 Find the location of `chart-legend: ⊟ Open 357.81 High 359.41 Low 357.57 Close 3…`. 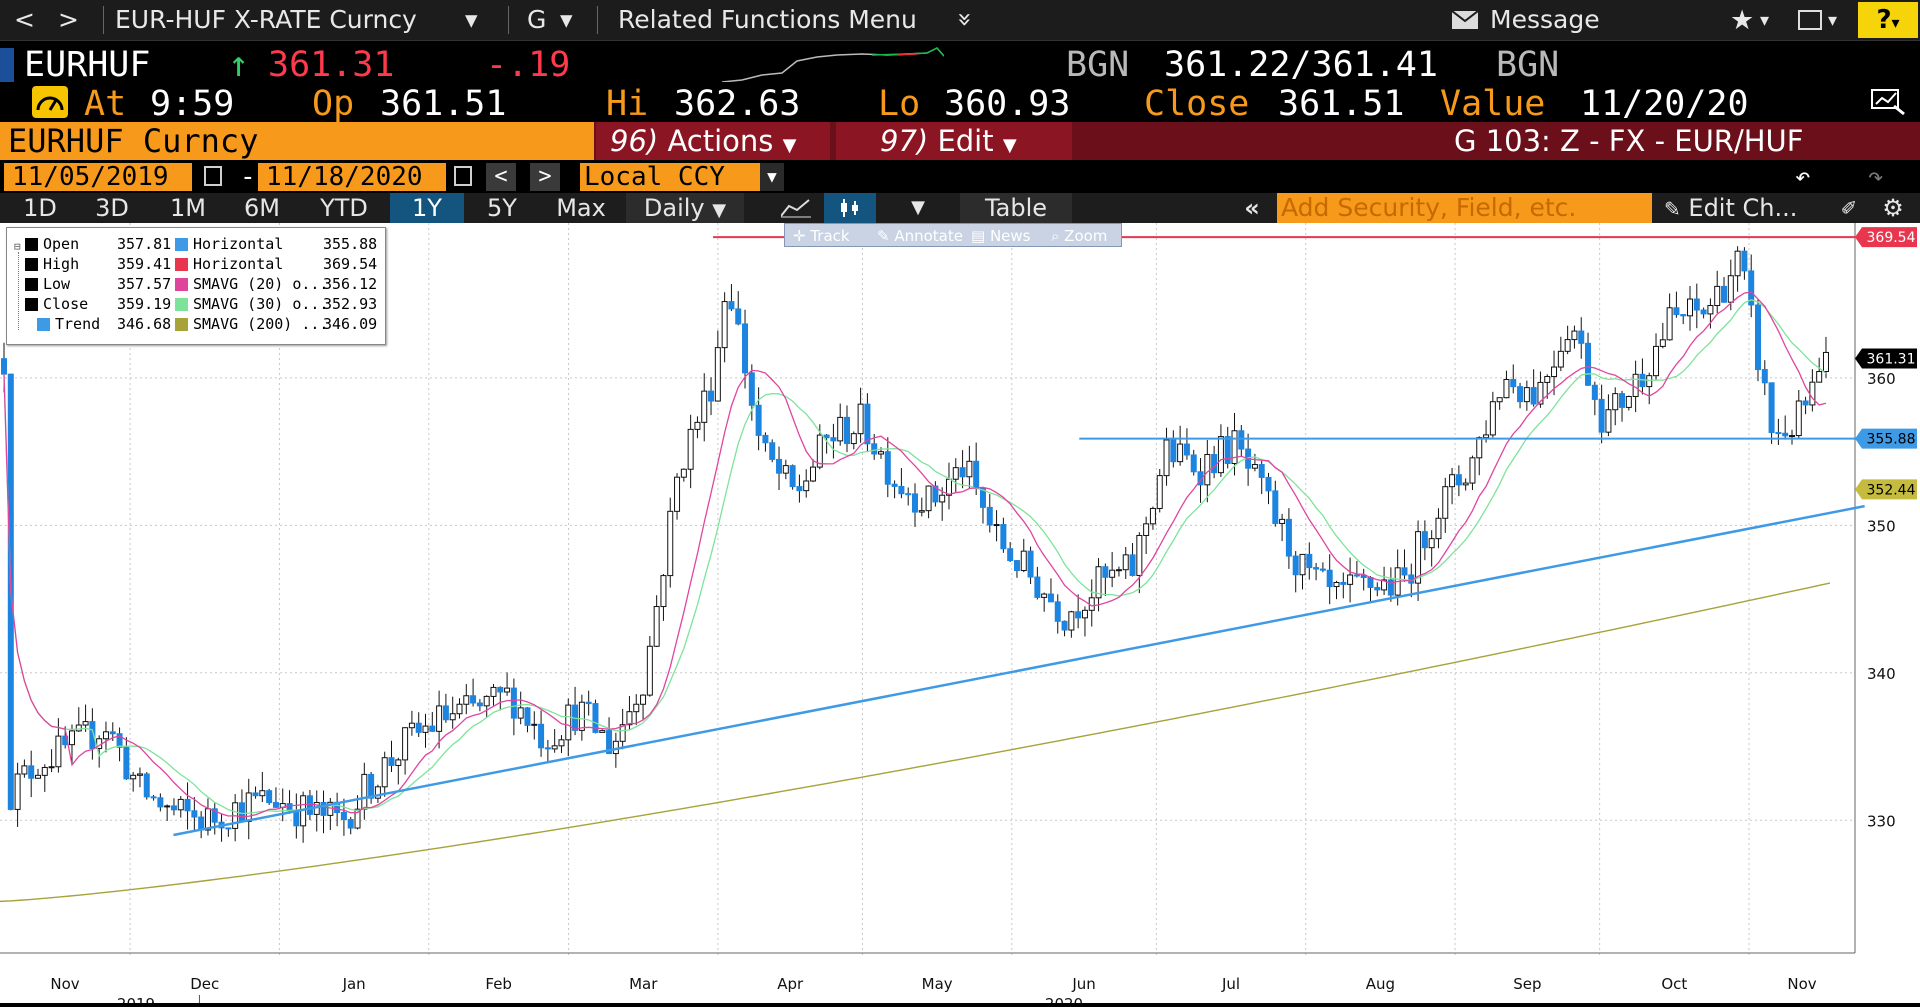

chart-legend: ⊟ Open 357.81 High 359.41 Low 357.57 Close 3… is located at coordinates (196, 286).